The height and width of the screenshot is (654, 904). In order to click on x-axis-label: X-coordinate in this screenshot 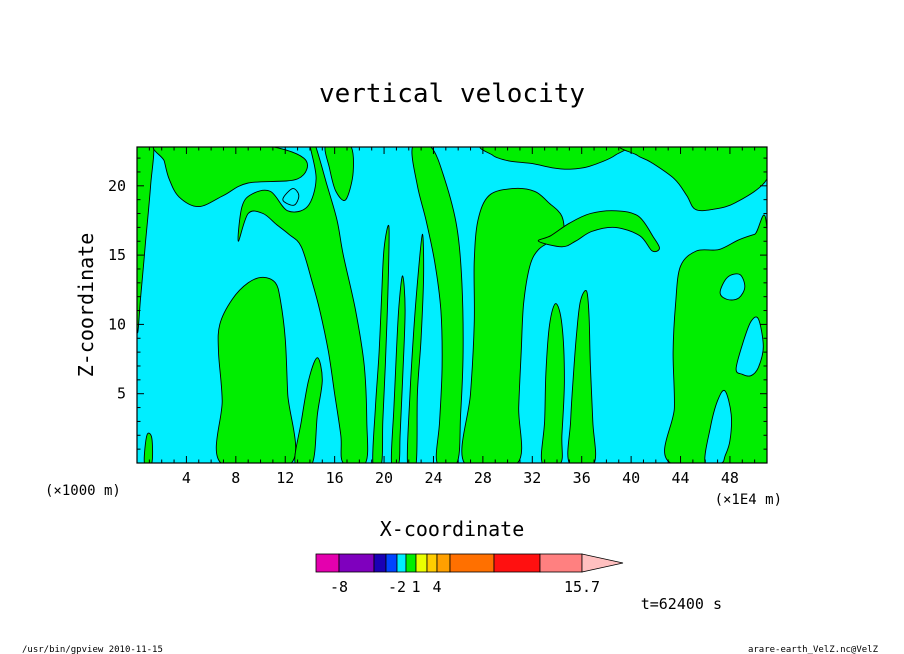, I will do `click(452, 529)`.